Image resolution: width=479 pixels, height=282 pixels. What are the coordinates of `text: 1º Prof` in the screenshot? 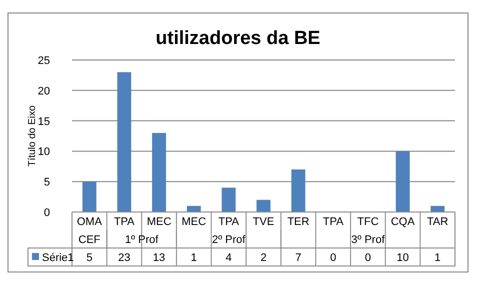 It's located at (142, 240).